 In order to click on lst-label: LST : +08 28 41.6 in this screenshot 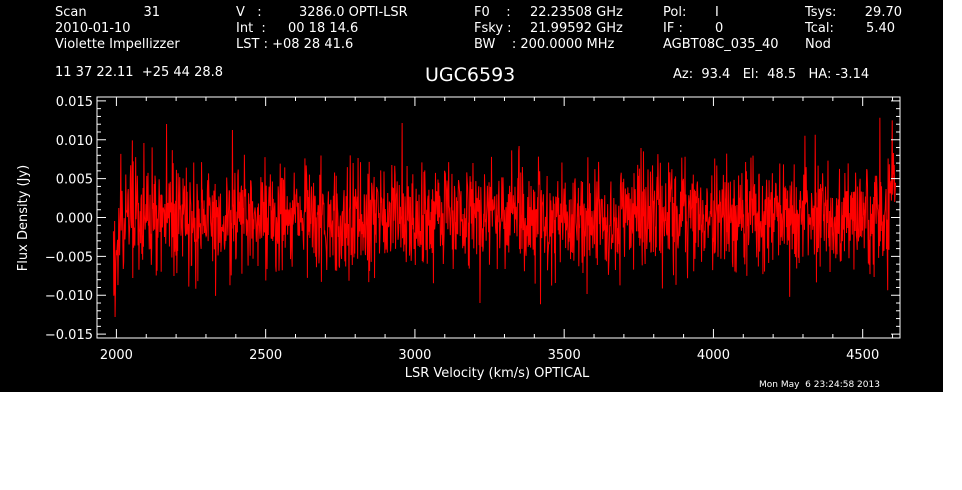, I will do `click(295, 44)`.